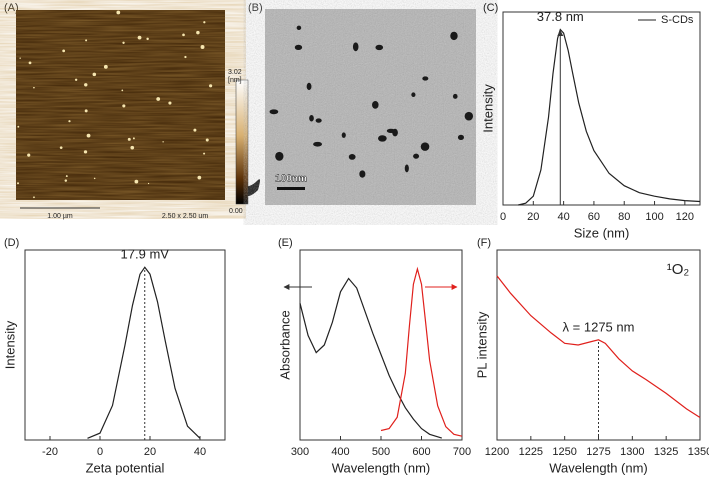 This screenshot has width=709, height=478. Describe the element at coordinates (340, 452) in the screenshot. I see `x-tick-label: 400` at that location.